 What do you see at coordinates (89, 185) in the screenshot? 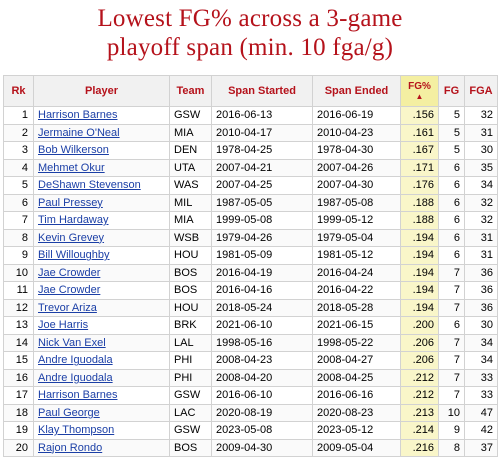
I see `player-link: DeShawn Stevenson` at bounding box center [89, 185].